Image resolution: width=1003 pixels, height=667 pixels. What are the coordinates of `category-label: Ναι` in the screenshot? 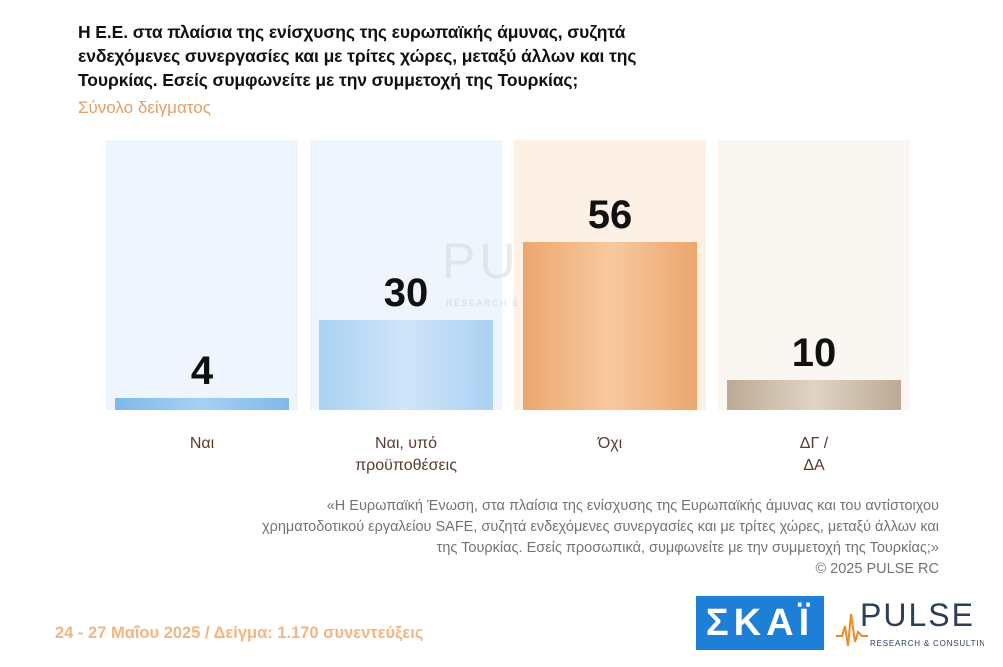 It's located at (202, 443).